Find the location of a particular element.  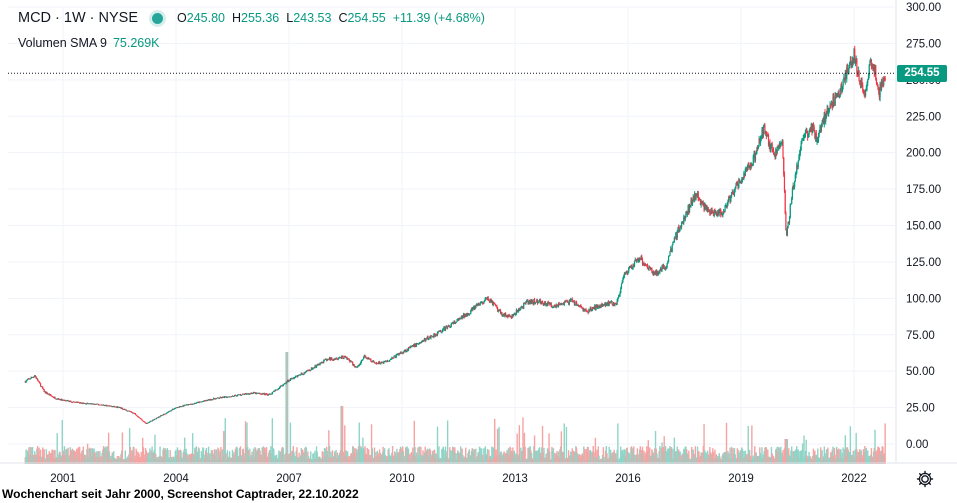

volume-legend: Volumen SMA 9 75.269K is located at coordinates (89, 43).